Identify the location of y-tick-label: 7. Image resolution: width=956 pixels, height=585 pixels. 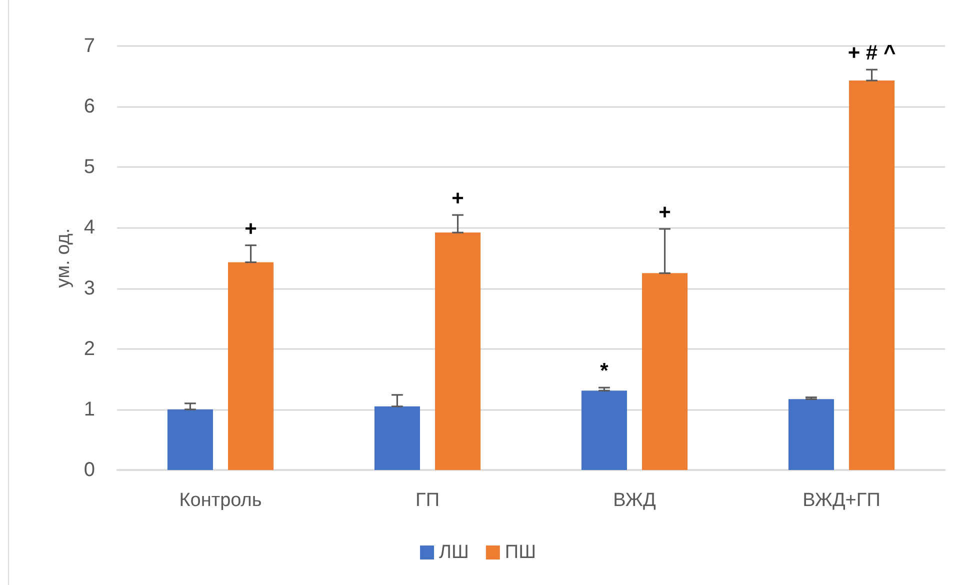
(89, 46).